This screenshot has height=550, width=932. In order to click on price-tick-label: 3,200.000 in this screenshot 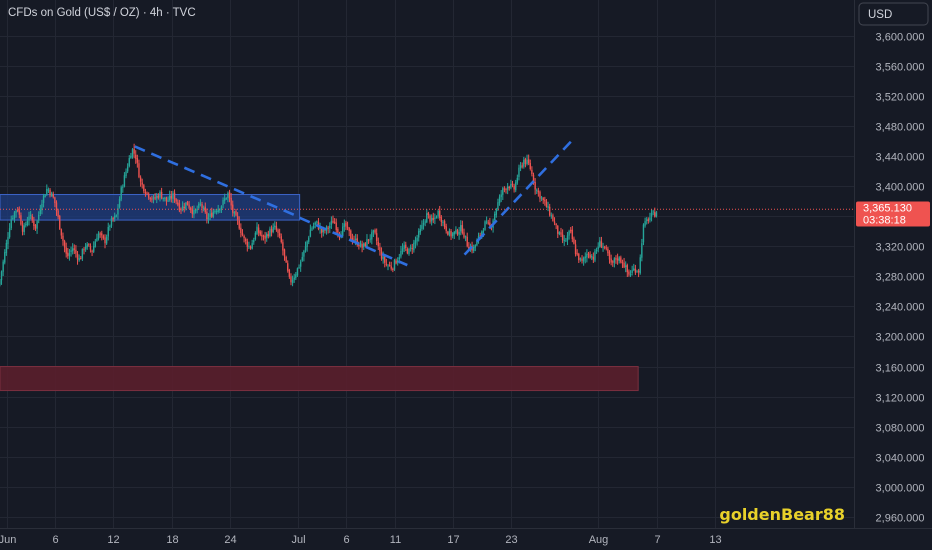, I will do `click(900, 338)`.